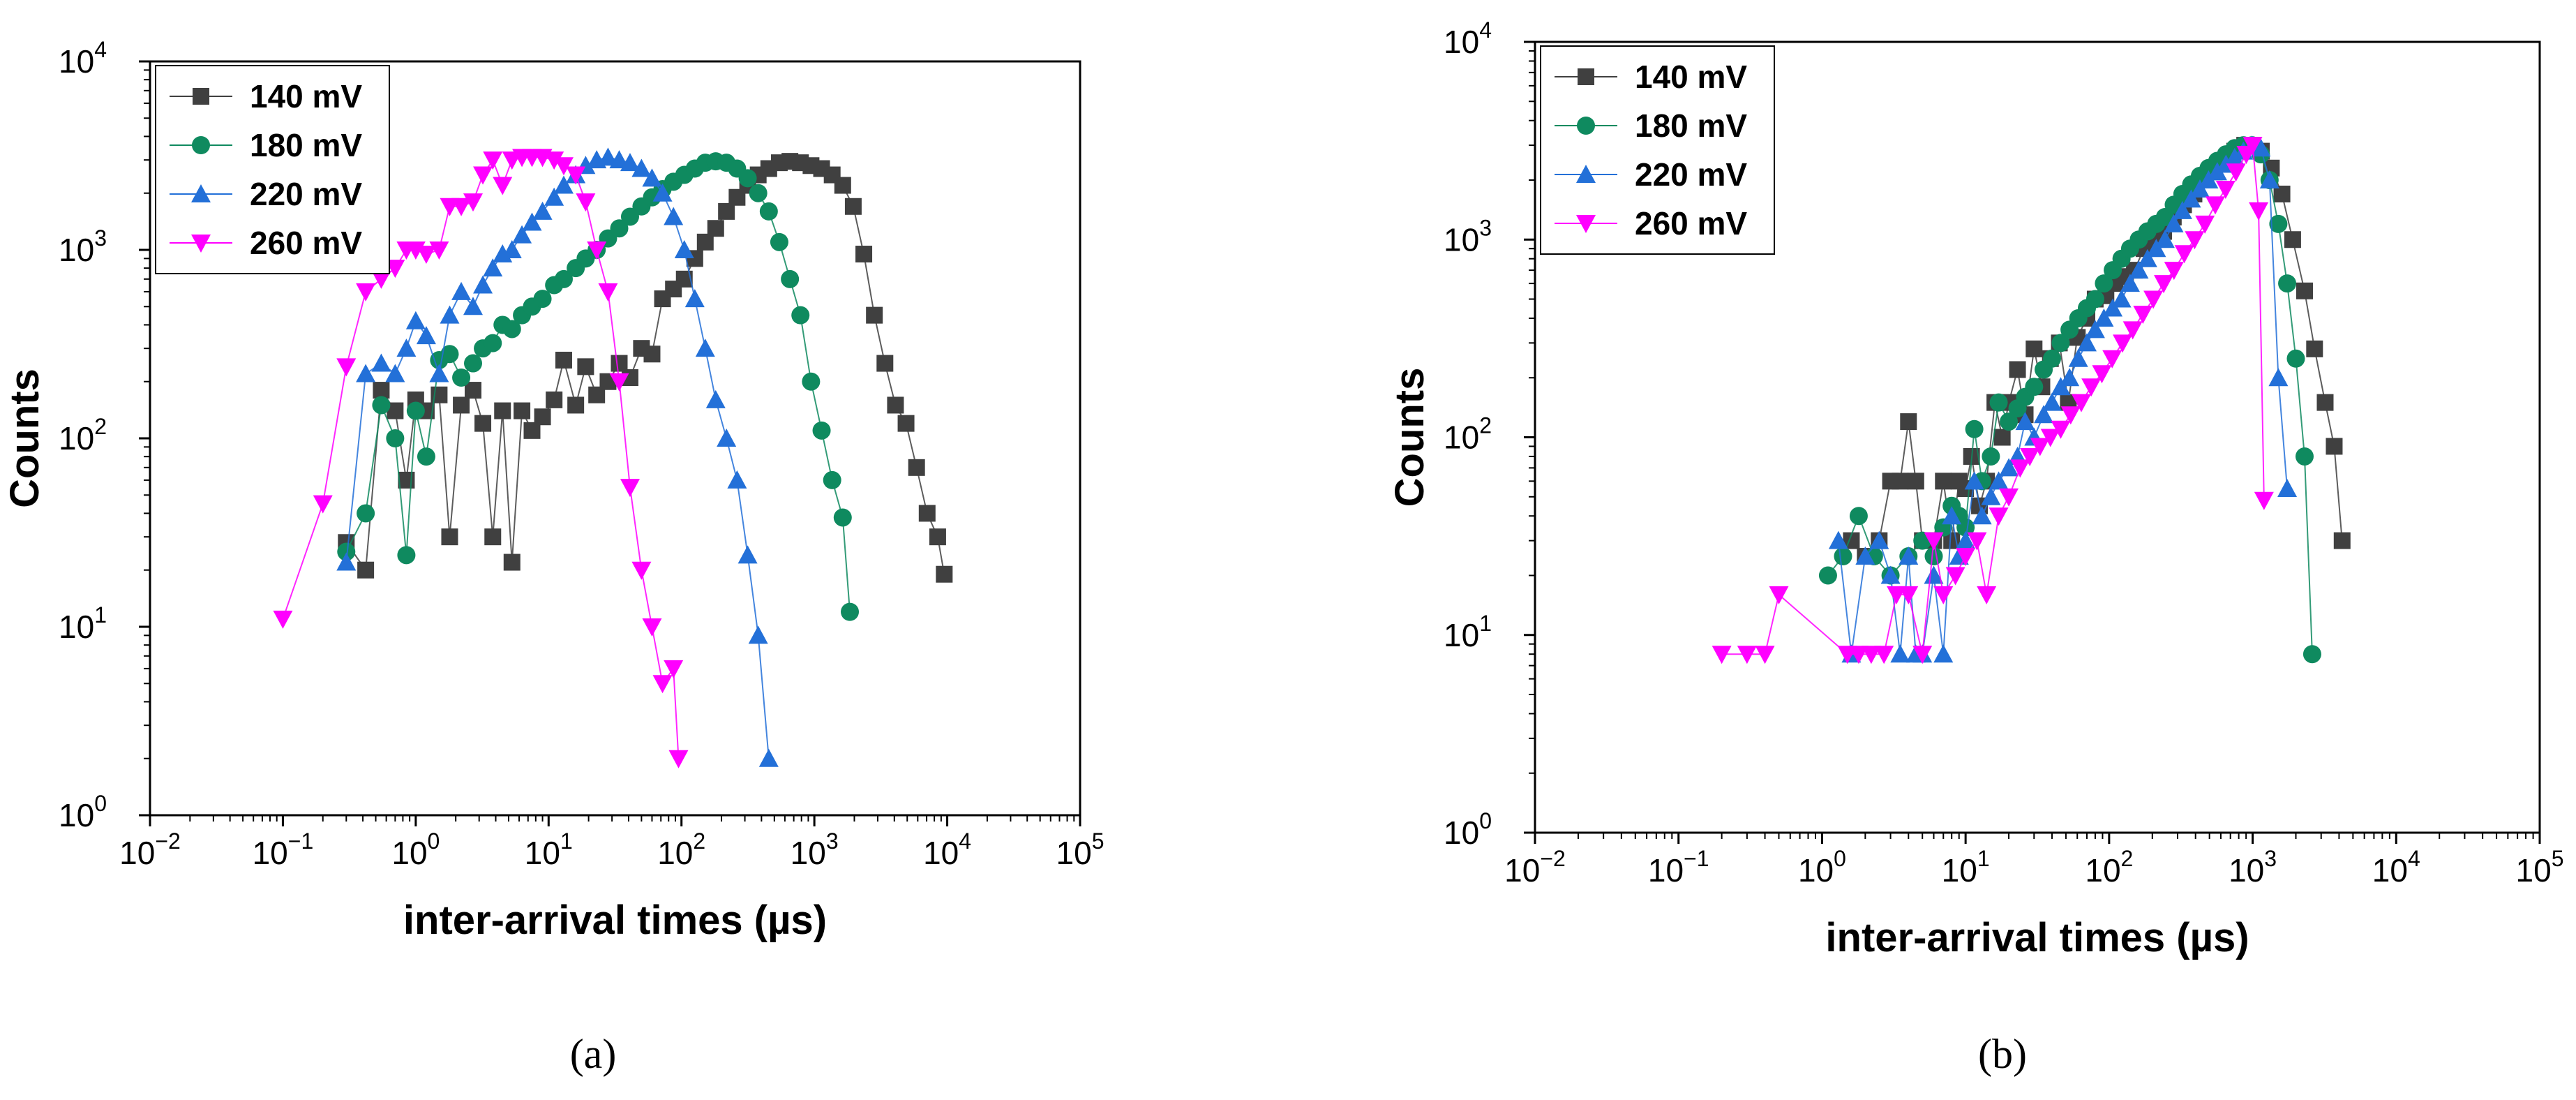 This screenshot has height=1100, width=2576. I want to click on x-tick-label: 10⁴, so click(2396, 867).